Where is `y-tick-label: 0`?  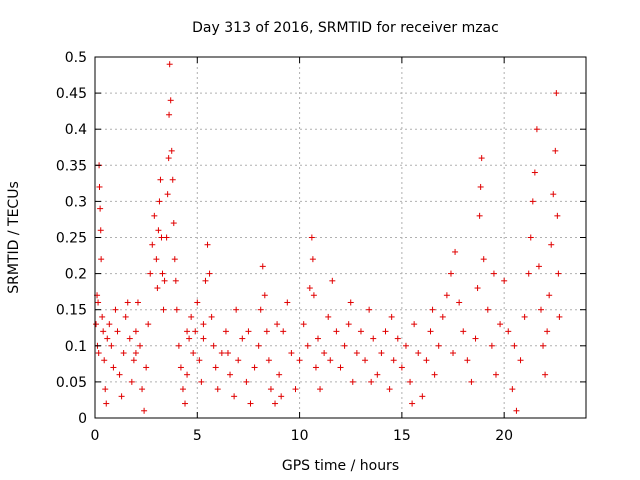
y-tick-label: 0 is located at coordinates (82, 419).